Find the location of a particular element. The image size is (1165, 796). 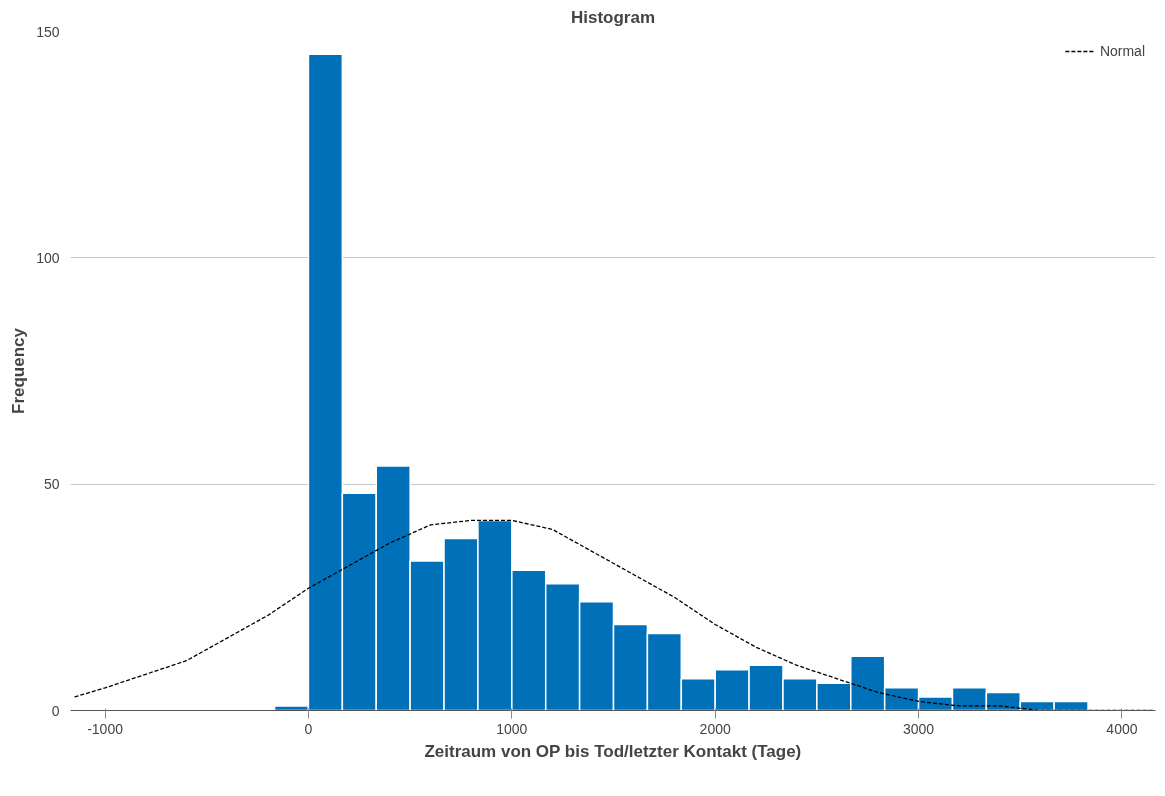

y-tick-label: 50 is located at coordinates (51, 484).